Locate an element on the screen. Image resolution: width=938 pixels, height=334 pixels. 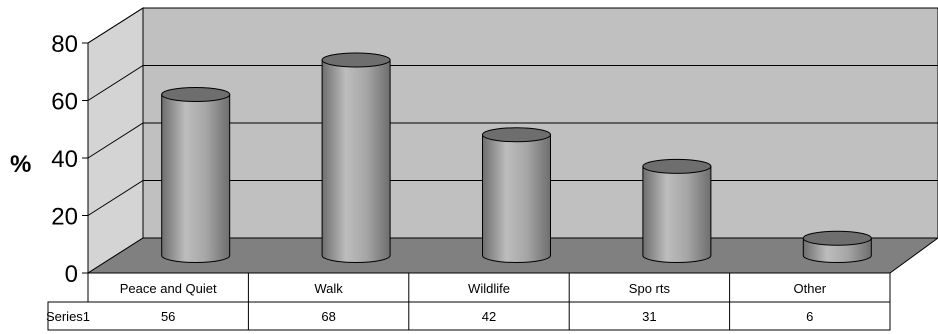
table-header-row is located at coordinates (489, 287).